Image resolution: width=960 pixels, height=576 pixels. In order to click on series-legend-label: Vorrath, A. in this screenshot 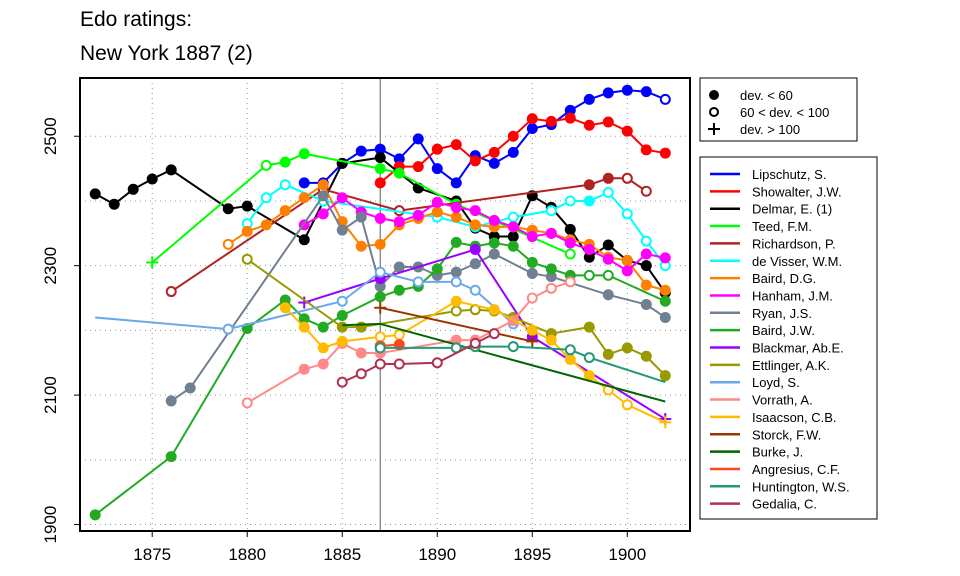, I will do `click(782, 400)`.